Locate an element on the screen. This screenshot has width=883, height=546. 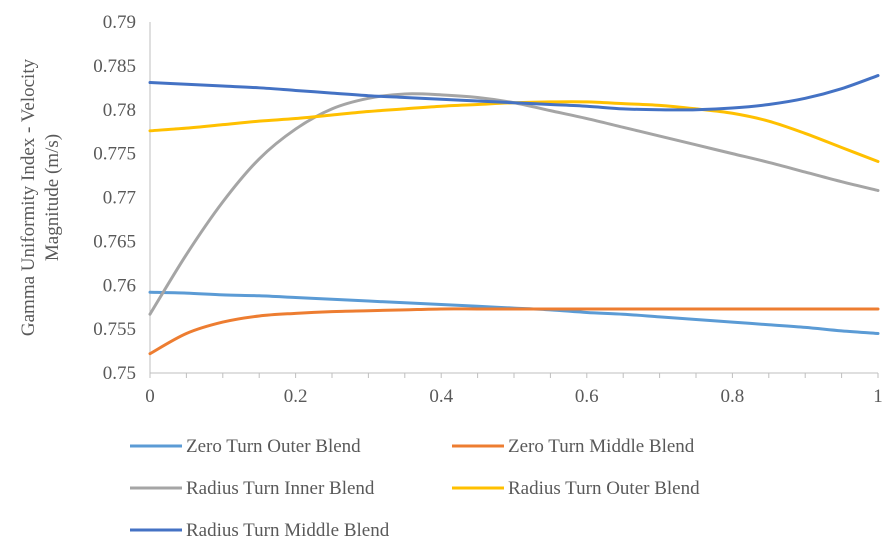
y-tick-label: 0.76 is located at coordinates (119, 285).